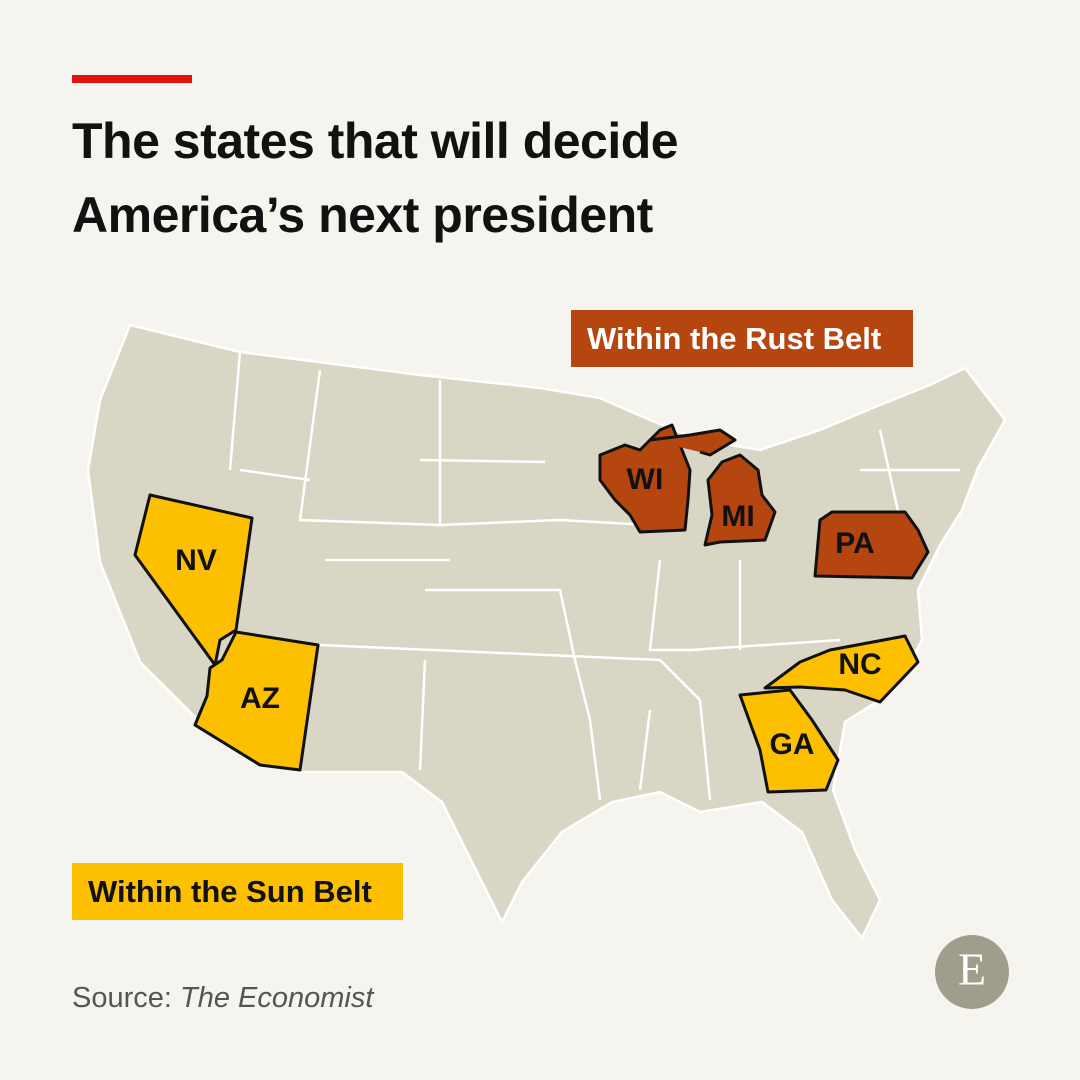  I want to click on logo, so click(972, 972).